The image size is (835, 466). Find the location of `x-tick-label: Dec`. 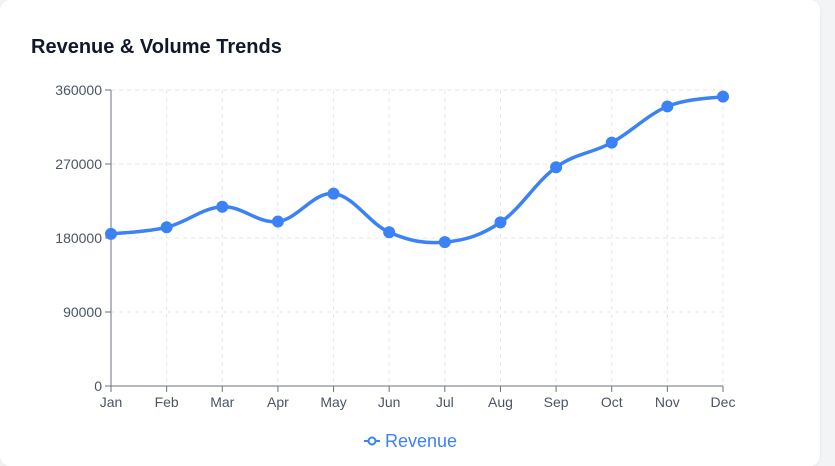

x-tick-label: Dec is located at coordinates (723, 402).